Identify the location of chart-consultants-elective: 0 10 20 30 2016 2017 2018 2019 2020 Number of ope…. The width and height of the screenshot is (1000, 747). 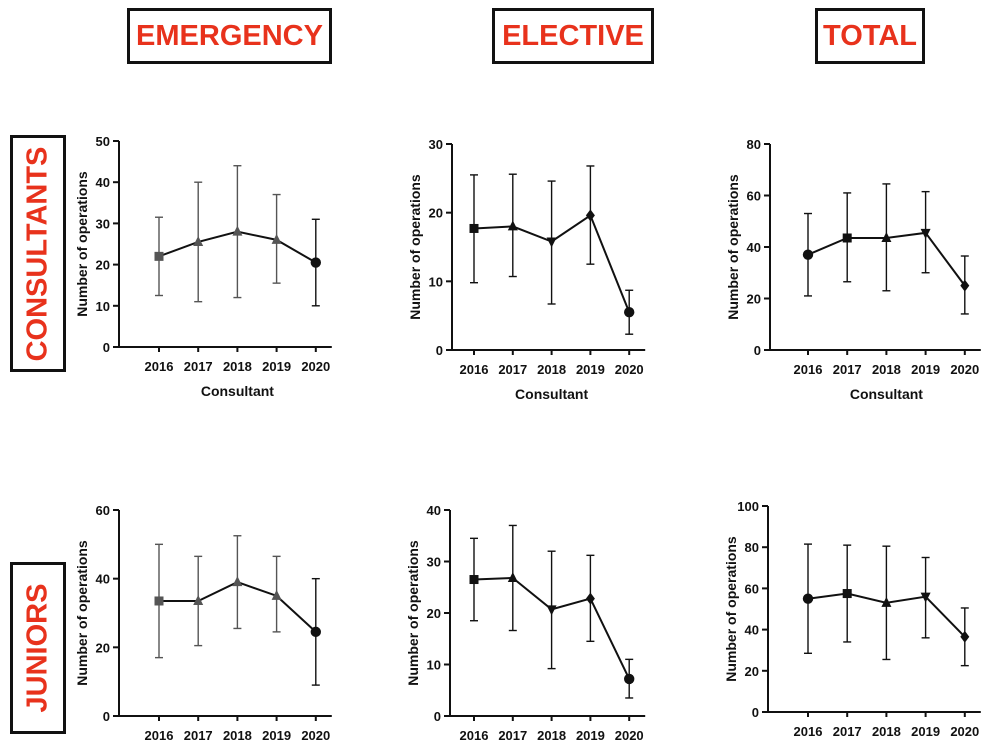
(526, 269).